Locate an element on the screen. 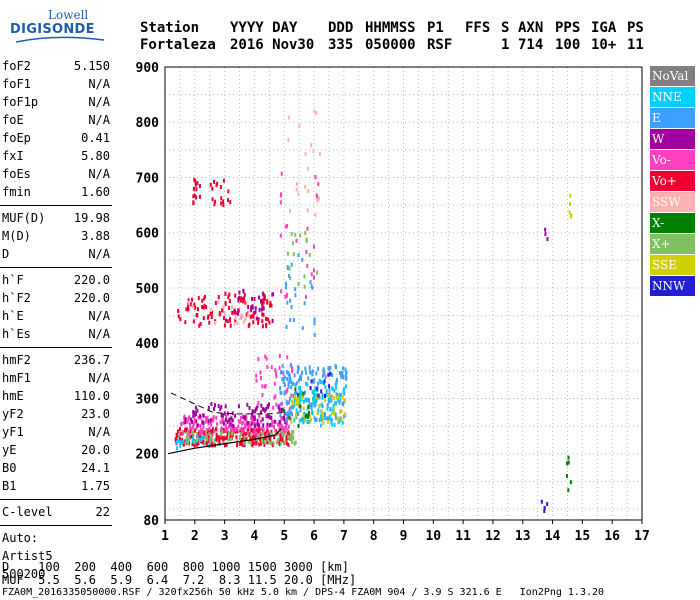  x-tick-label: 2 is located at coordinates (195, 536).